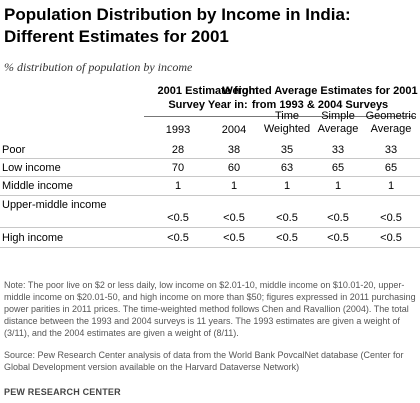 The width and height of the screenshot is (420, 403). Describe the element at coordinates (178, 168) in the screenshot. I see `table-cell: 70` at that location.